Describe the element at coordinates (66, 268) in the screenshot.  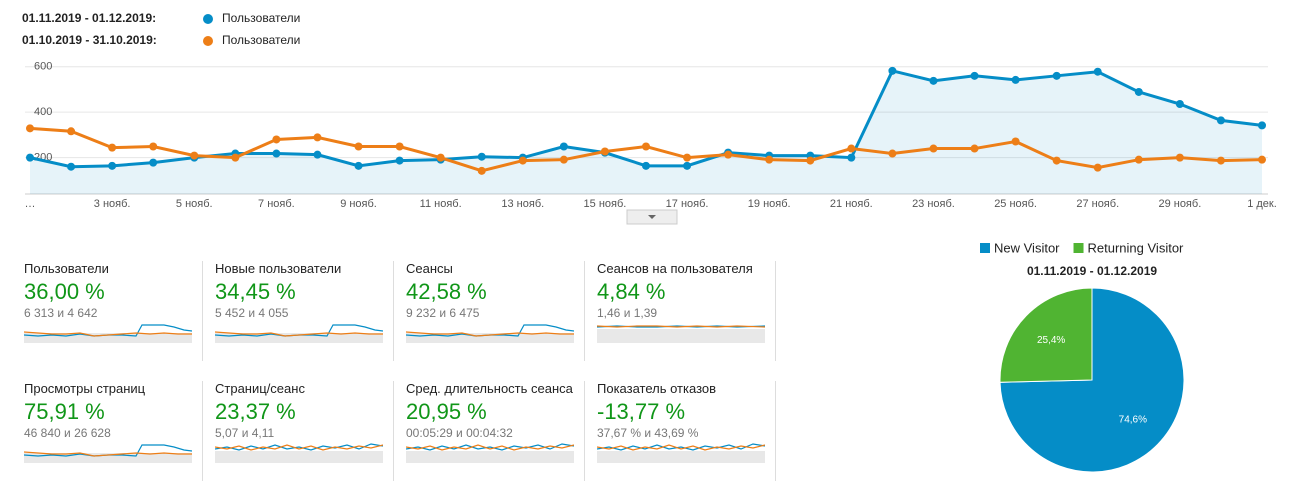
I see `metric-title: Пользователи` at that location.